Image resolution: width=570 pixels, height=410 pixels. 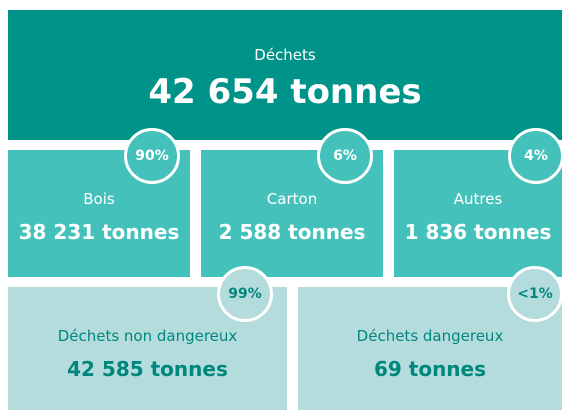 I want to click on material-label: Autres, so click(x=478, y=199).